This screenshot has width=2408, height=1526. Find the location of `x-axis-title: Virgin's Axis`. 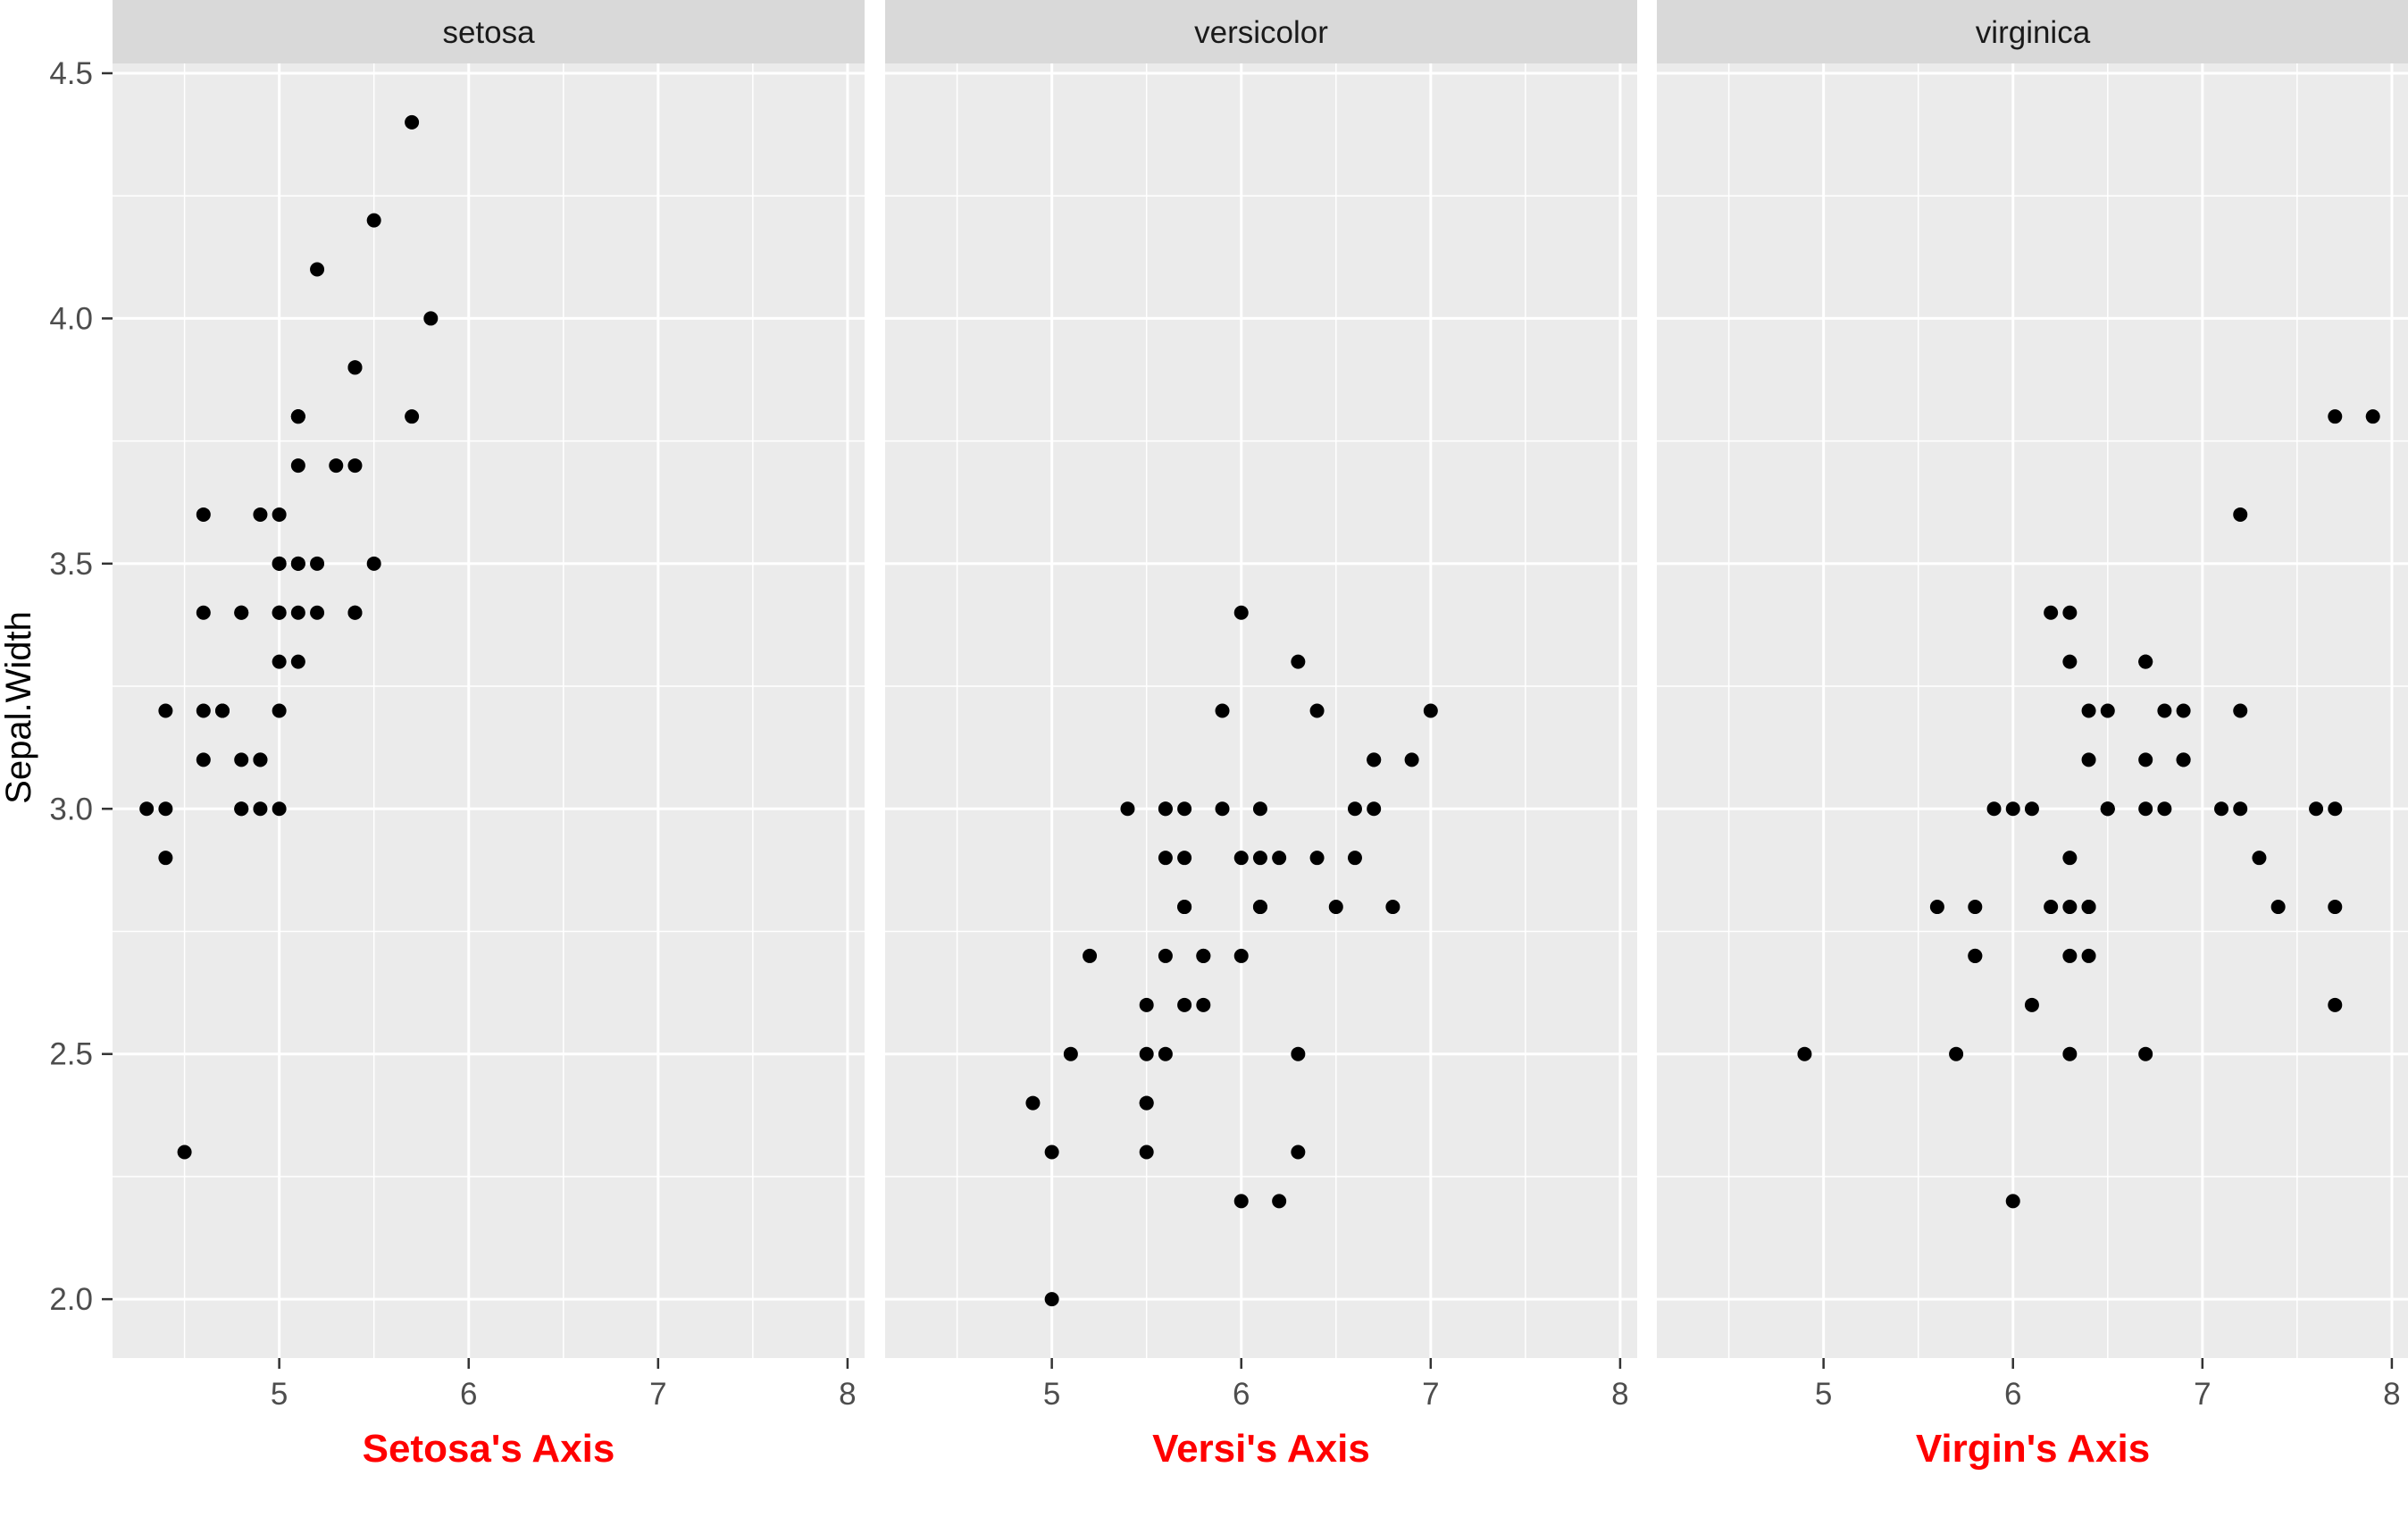

x-axis-title: Virgin's Axis is located at coordinates (2033, 1449).